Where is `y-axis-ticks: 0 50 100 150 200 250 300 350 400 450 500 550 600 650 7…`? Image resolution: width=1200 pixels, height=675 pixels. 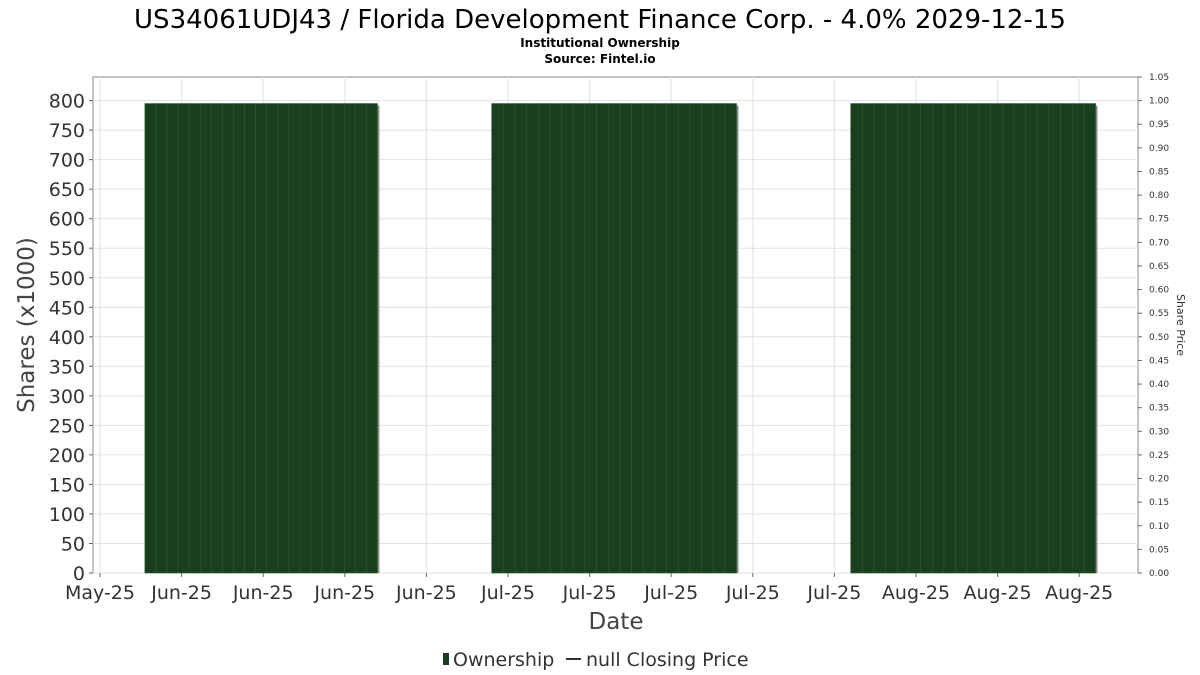 y-axis-ticks: 0 50 100 150 200 250 300 350 400 450 500 550 600 650 7… is located at coordinates (71, 338).